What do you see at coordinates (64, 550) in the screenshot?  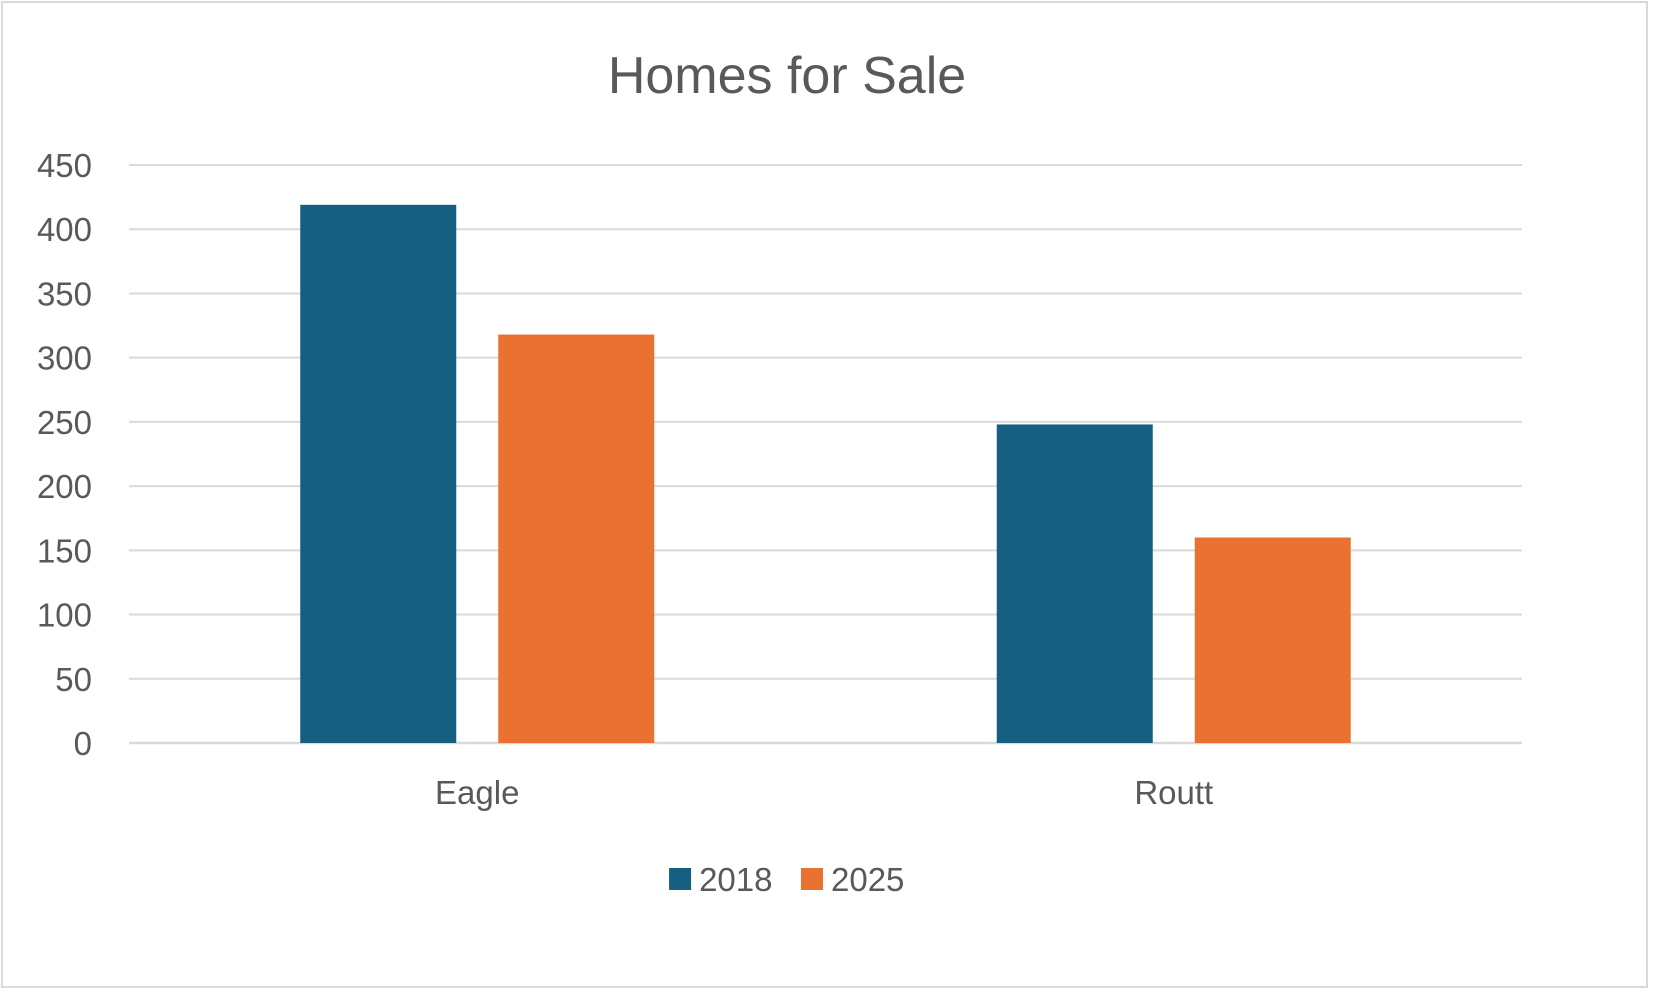 I see `y-tick-label: 150` at bounding box center [64, 550].